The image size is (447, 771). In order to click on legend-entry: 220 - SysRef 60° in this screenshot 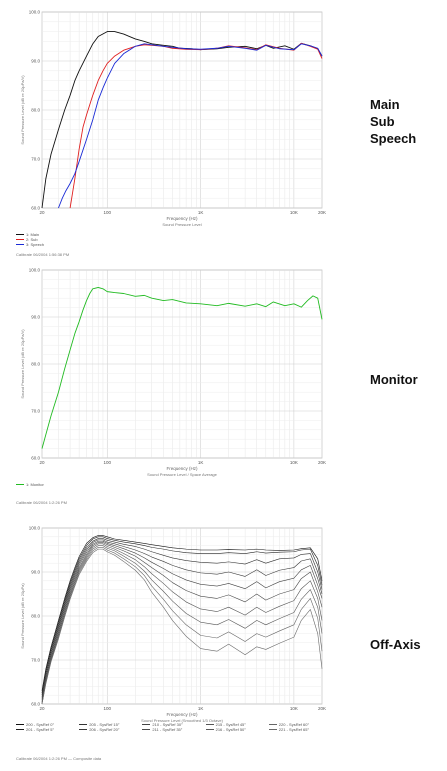, I will do `click(300, 724)`.